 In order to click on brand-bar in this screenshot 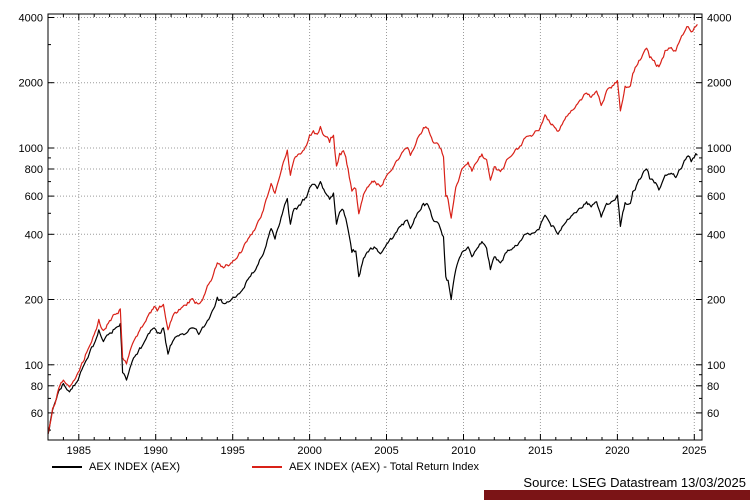, I will do `click(617, 495)`.